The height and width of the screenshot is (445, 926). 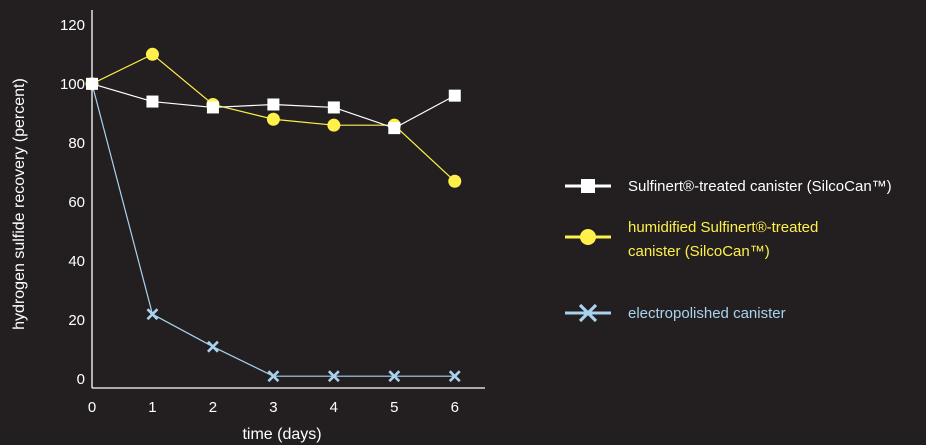 I want to click on legend-label: canister (SilcoCan™), so click(x=699, y=251).